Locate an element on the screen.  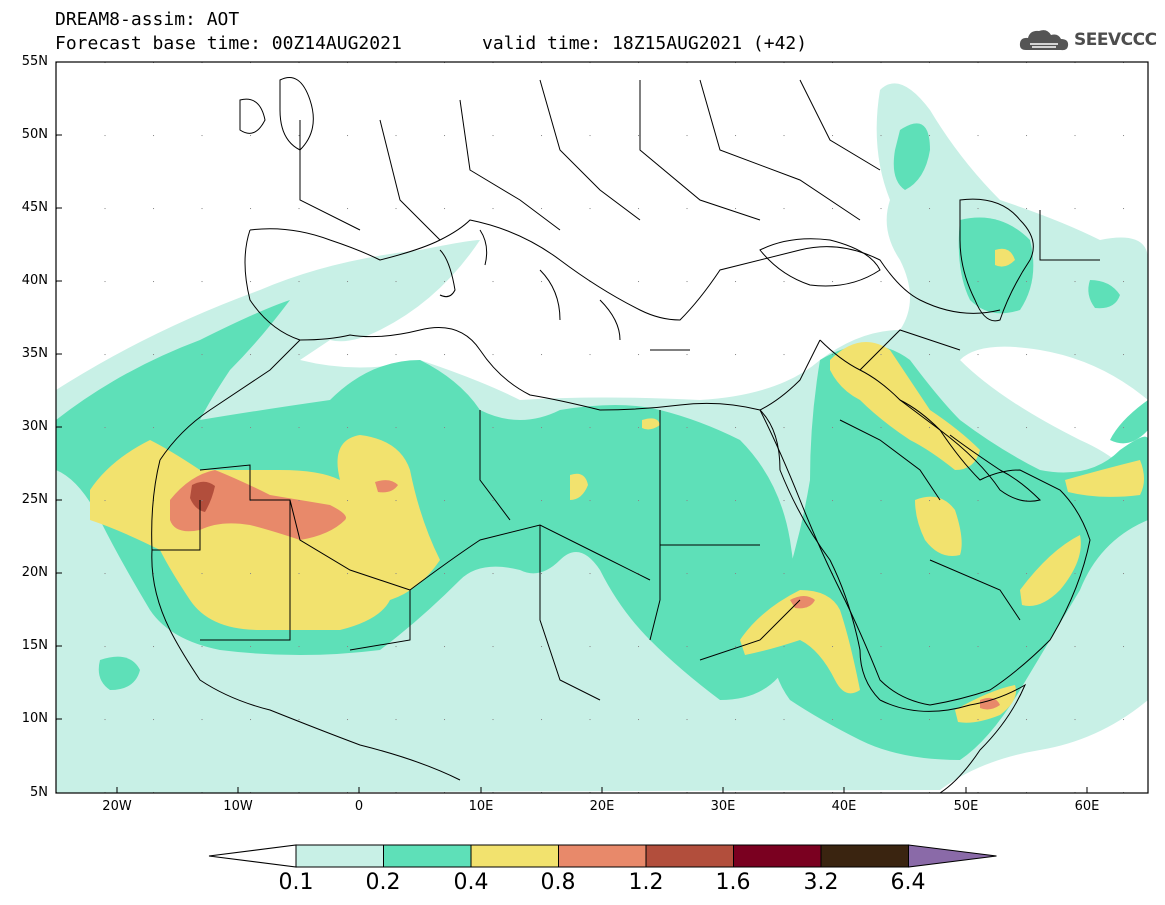
lon-label: 40E is located at coordinates (844, 806).